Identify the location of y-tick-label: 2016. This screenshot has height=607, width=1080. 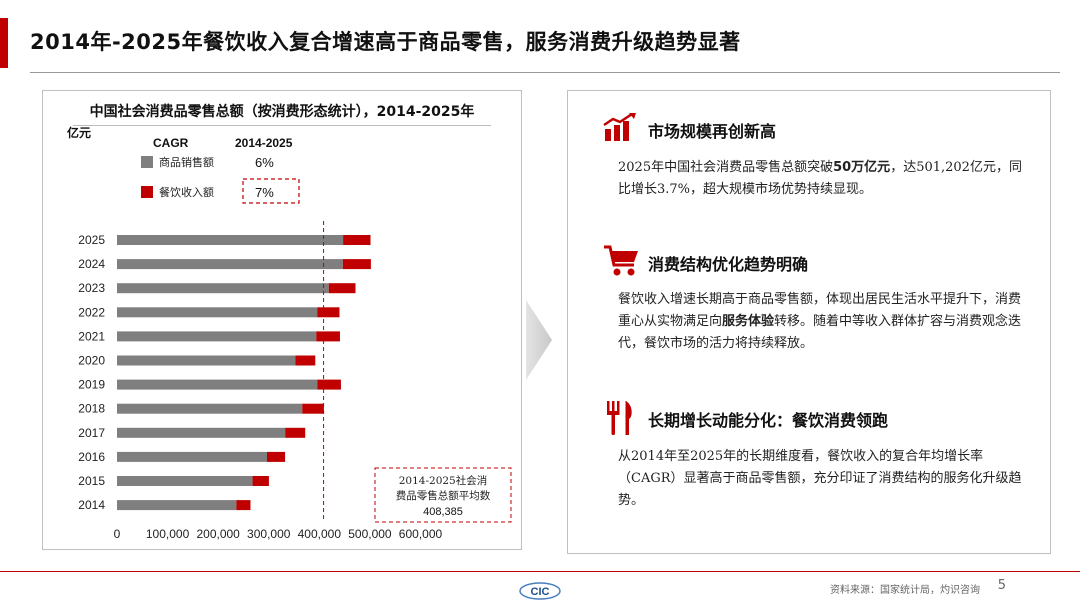
(91, 457).